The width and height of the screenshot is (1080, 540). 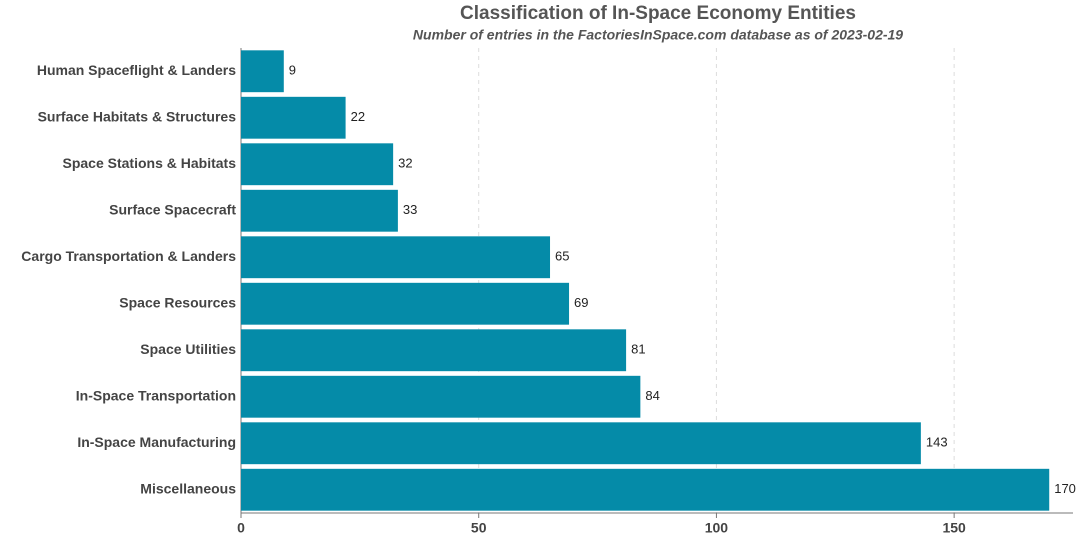 I want to click on x-tick-label: 100, so click(x=717, y=528).